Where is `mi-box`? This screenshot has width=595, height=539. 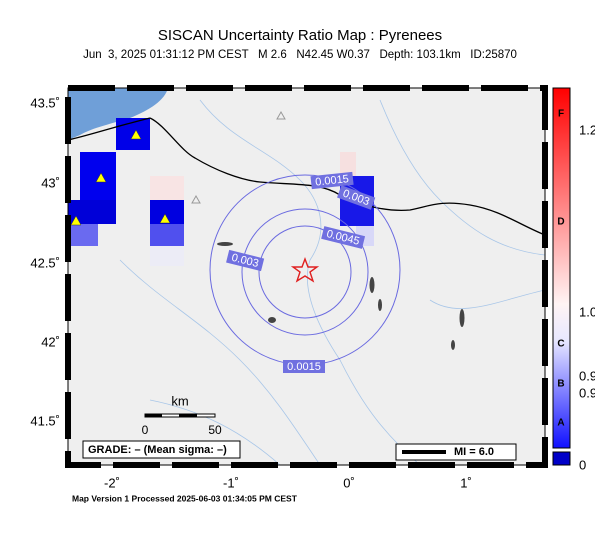
mi-box is located at coordinates (456, 452).